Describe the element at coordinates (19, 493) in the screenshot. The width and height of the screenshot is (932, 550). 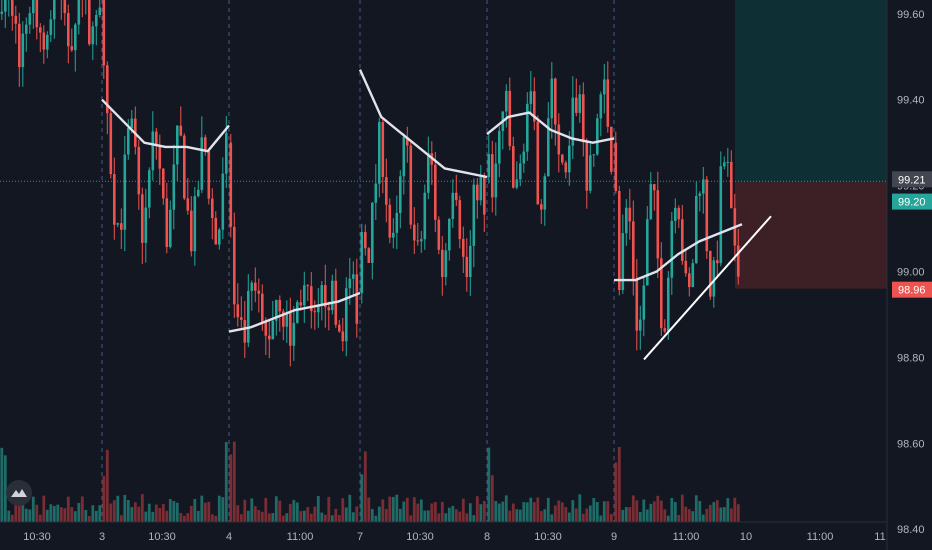
I see `tradingview-logo-icon` at that location.